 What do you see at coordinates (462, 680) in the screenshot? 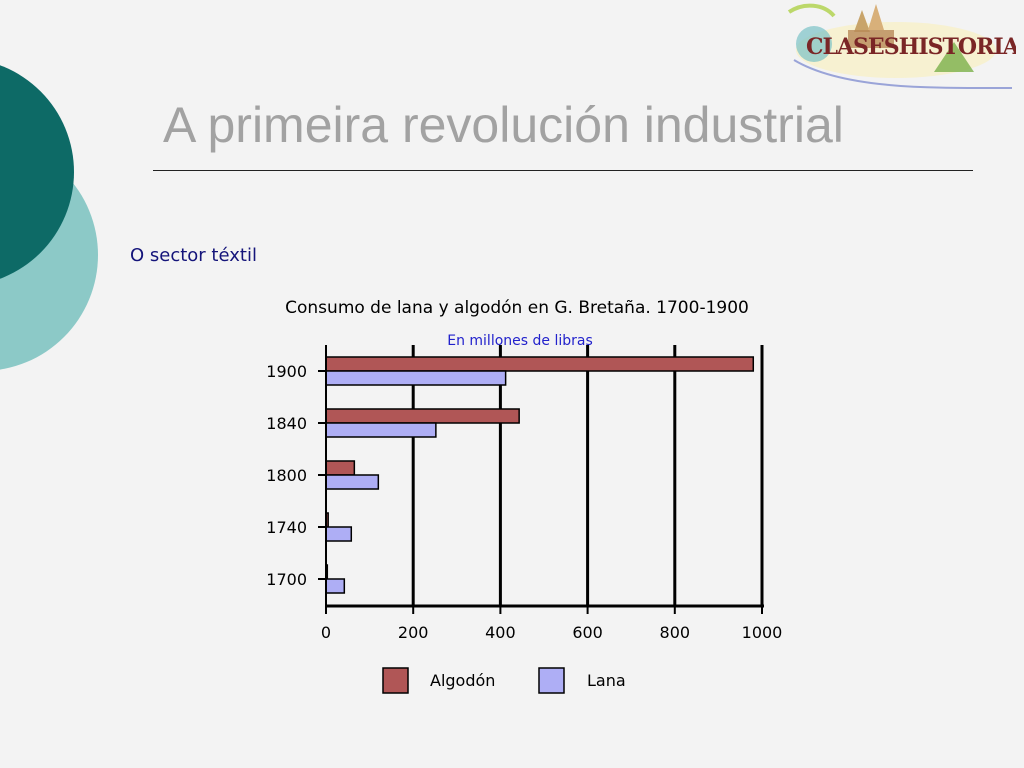
I see `legend-label: Algodón` at bounding box center [462, 680].